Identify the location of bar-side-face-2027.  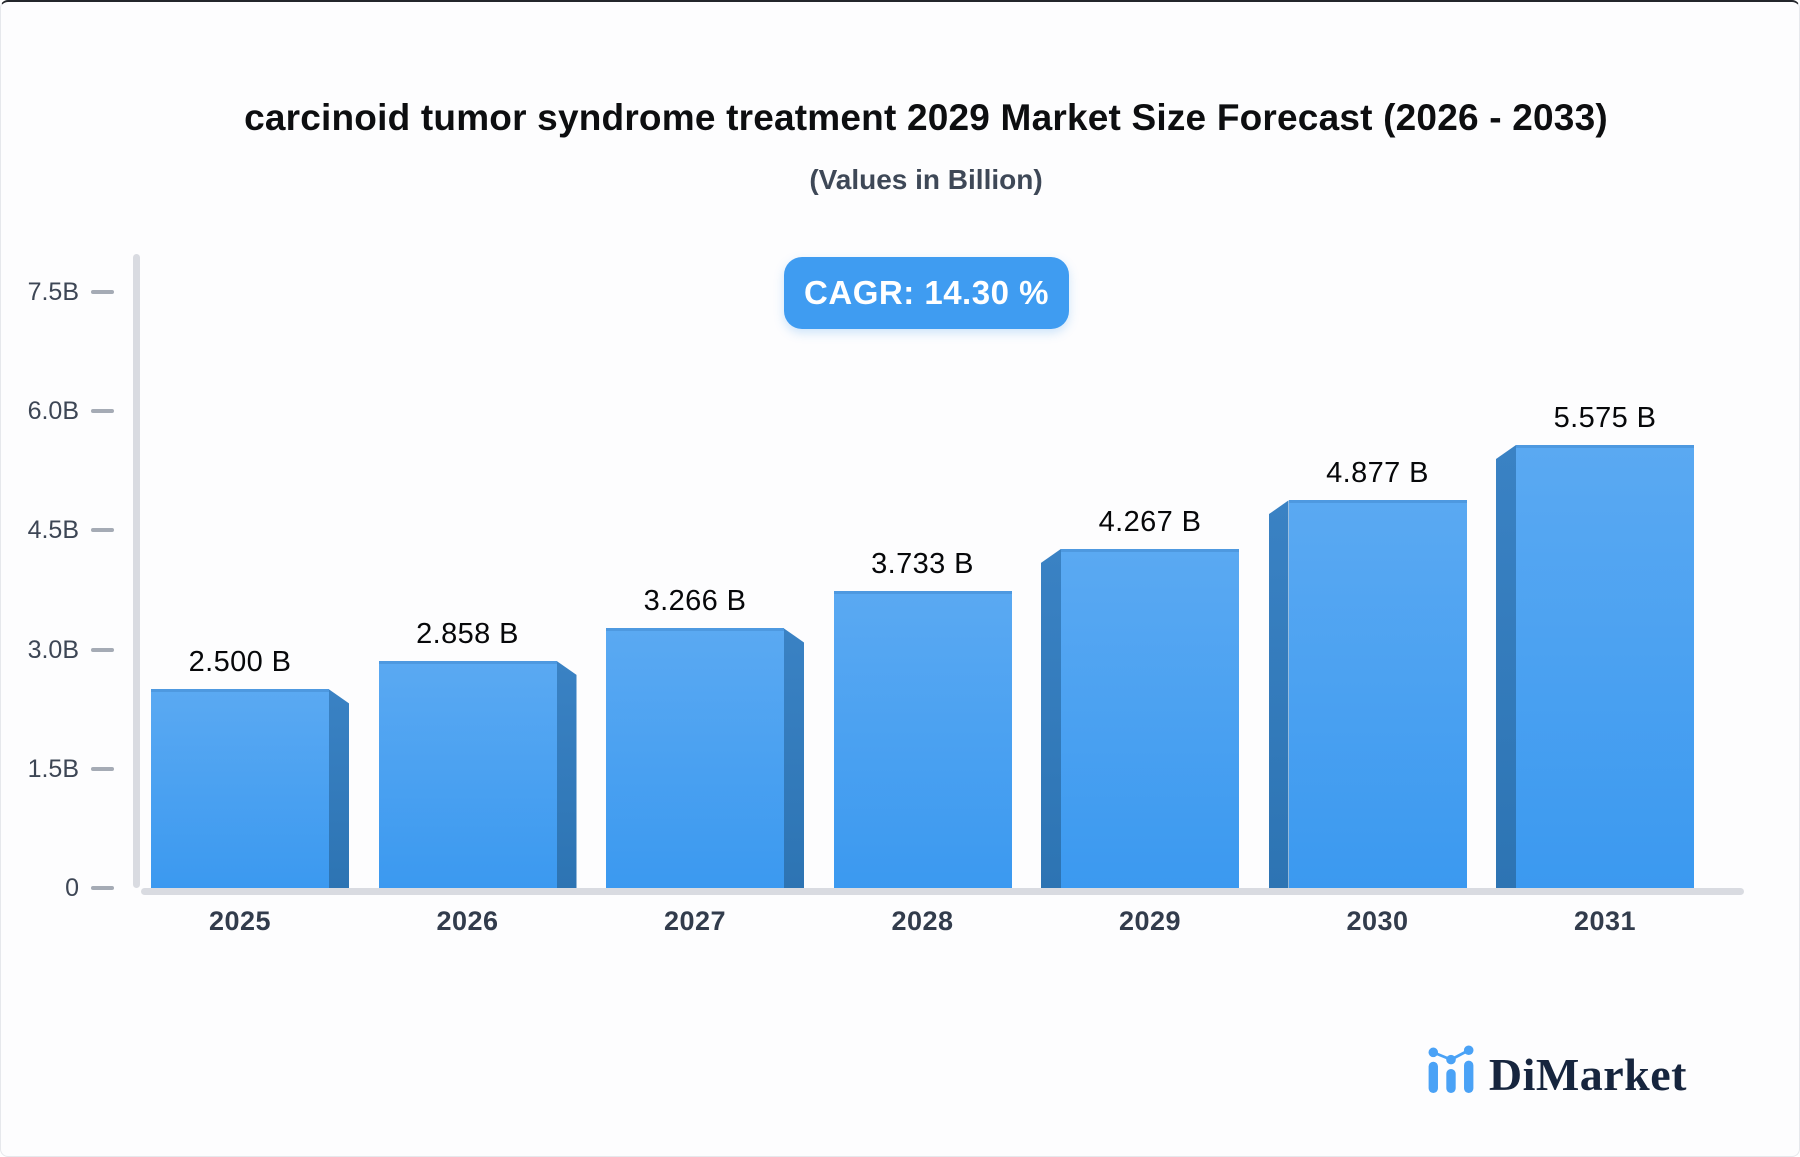
(794, 758).